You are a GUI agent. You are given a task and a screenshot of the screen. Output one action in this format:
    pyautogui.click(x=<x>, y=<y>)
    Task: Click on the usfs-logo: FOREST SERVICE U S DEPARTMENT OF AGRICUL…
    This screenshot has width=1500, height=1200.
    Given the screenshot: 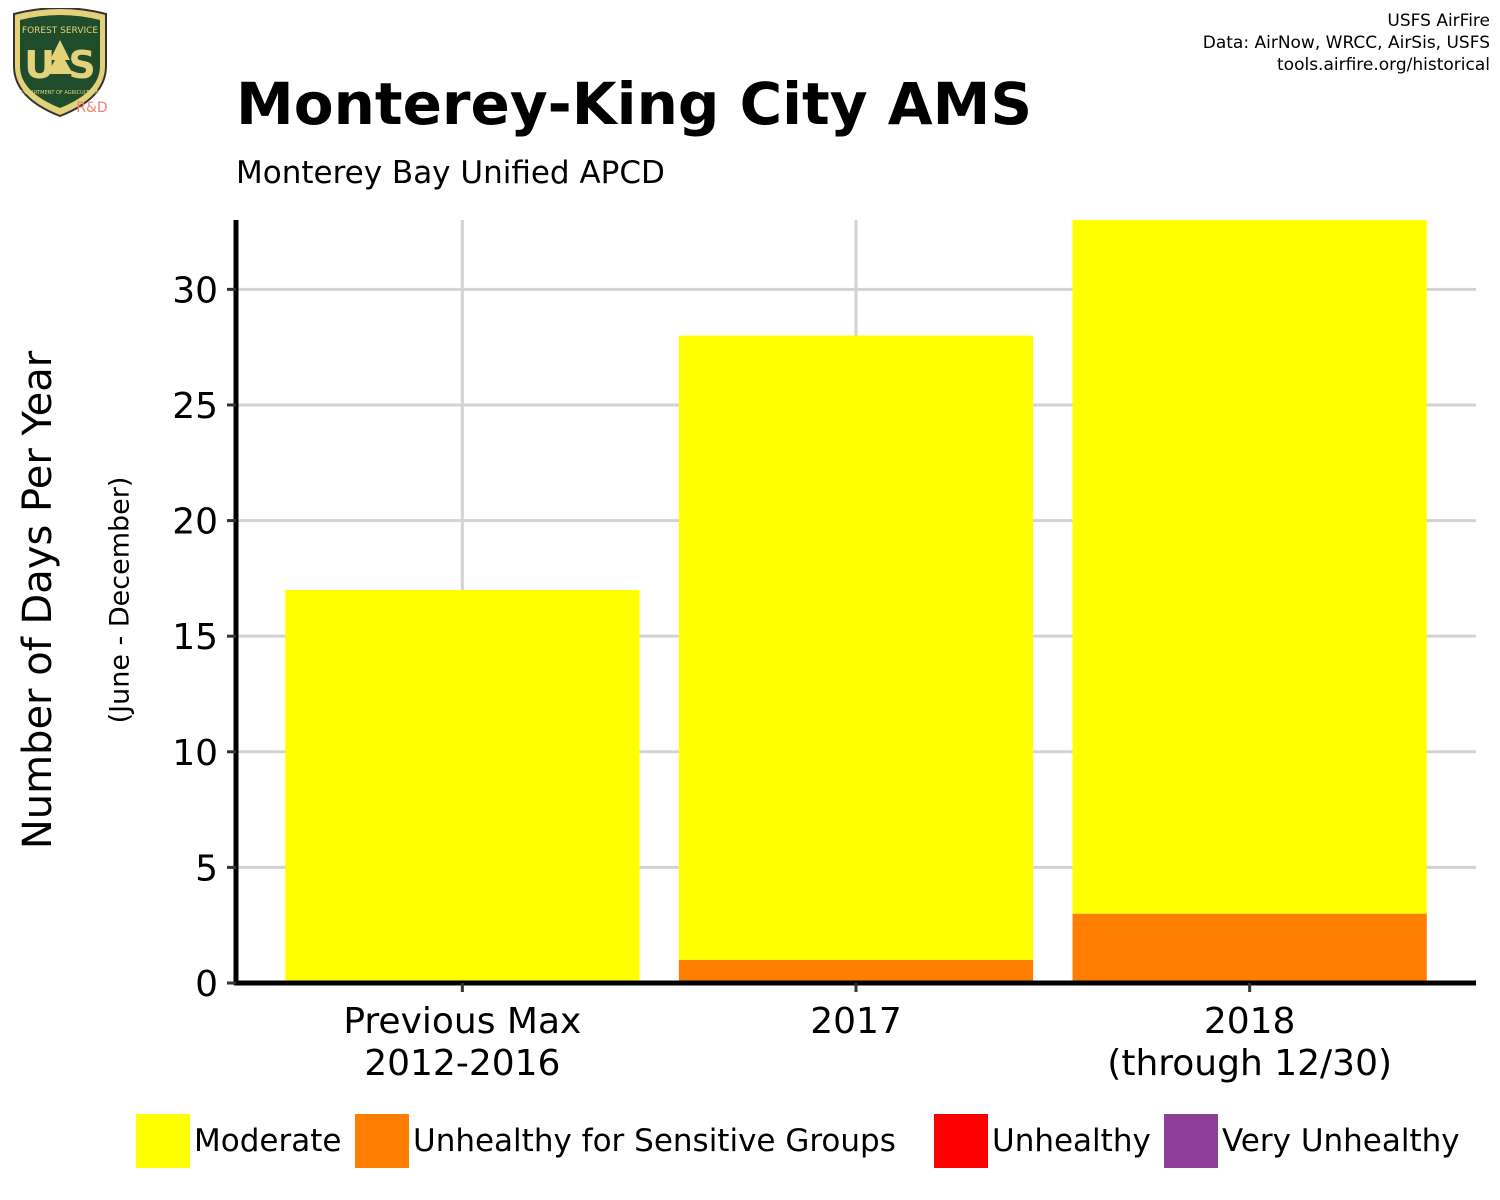 What is the action you would take?
    pyautogui.click(x=60, y=63)
    